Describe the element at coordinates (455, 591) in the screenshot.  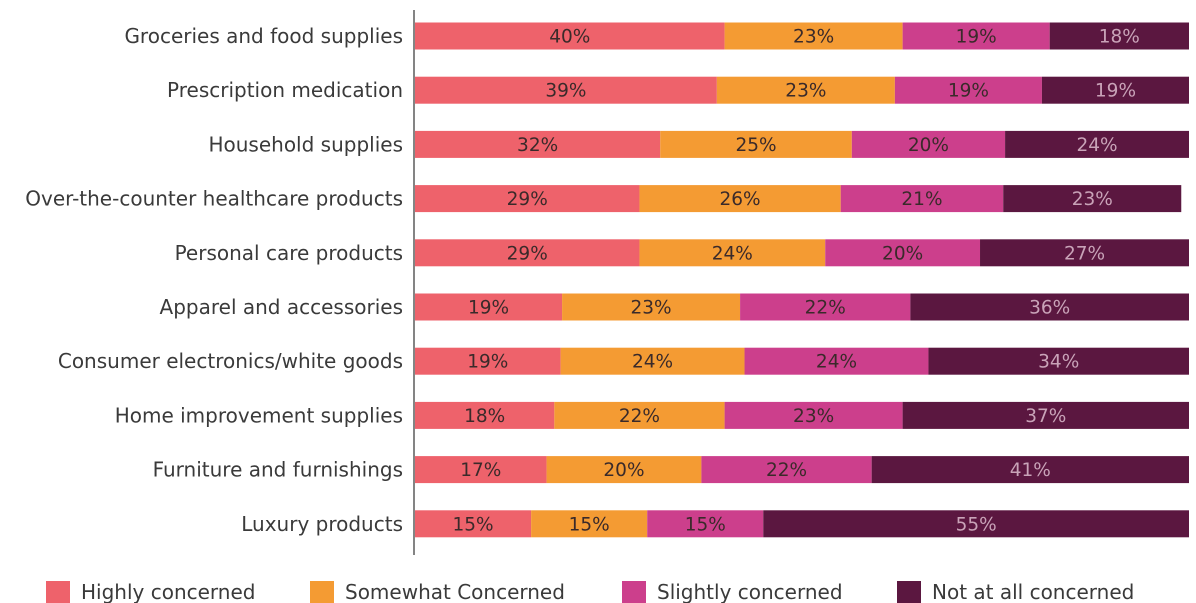
I see `legend-label: Somewhat Concerned` at that location.